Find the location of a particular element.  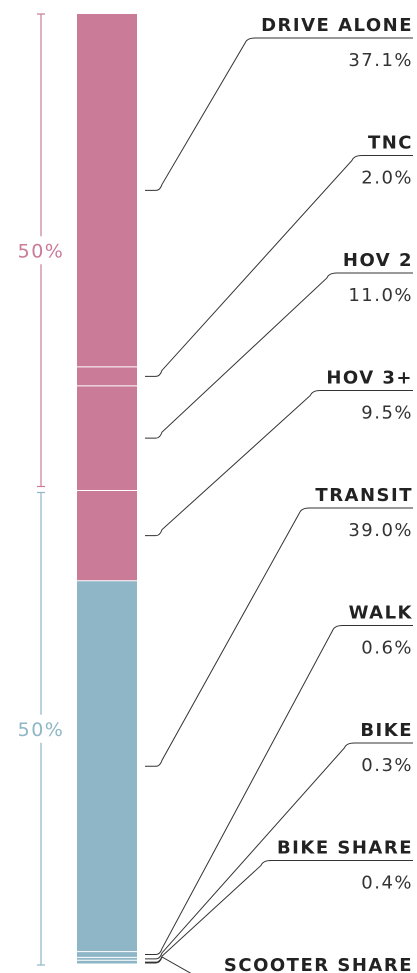

segment-name: TRANSIT is located at coordinates (364, 495).